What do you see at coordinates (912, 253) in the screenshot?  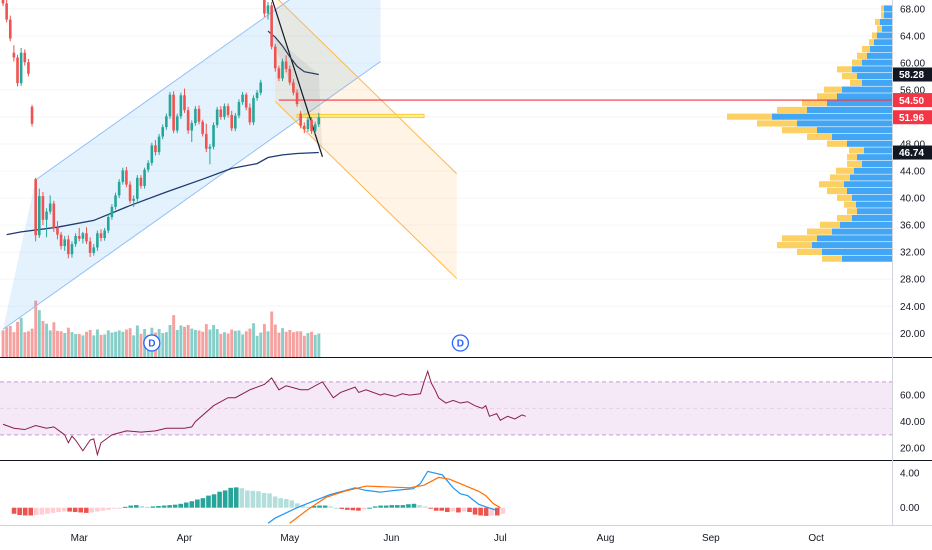 I see `price-tick-label: 32.00` at bounding box center [912, 253].